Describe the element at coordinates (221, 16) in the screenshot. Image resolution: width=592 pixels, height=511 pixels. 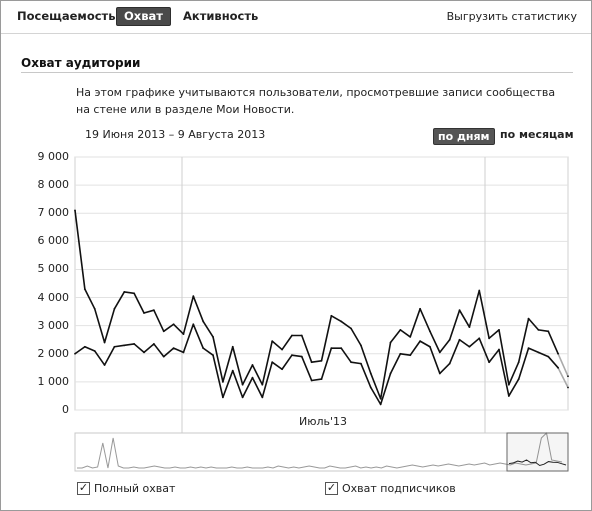
I see `tab-activity: Активность` at that location.